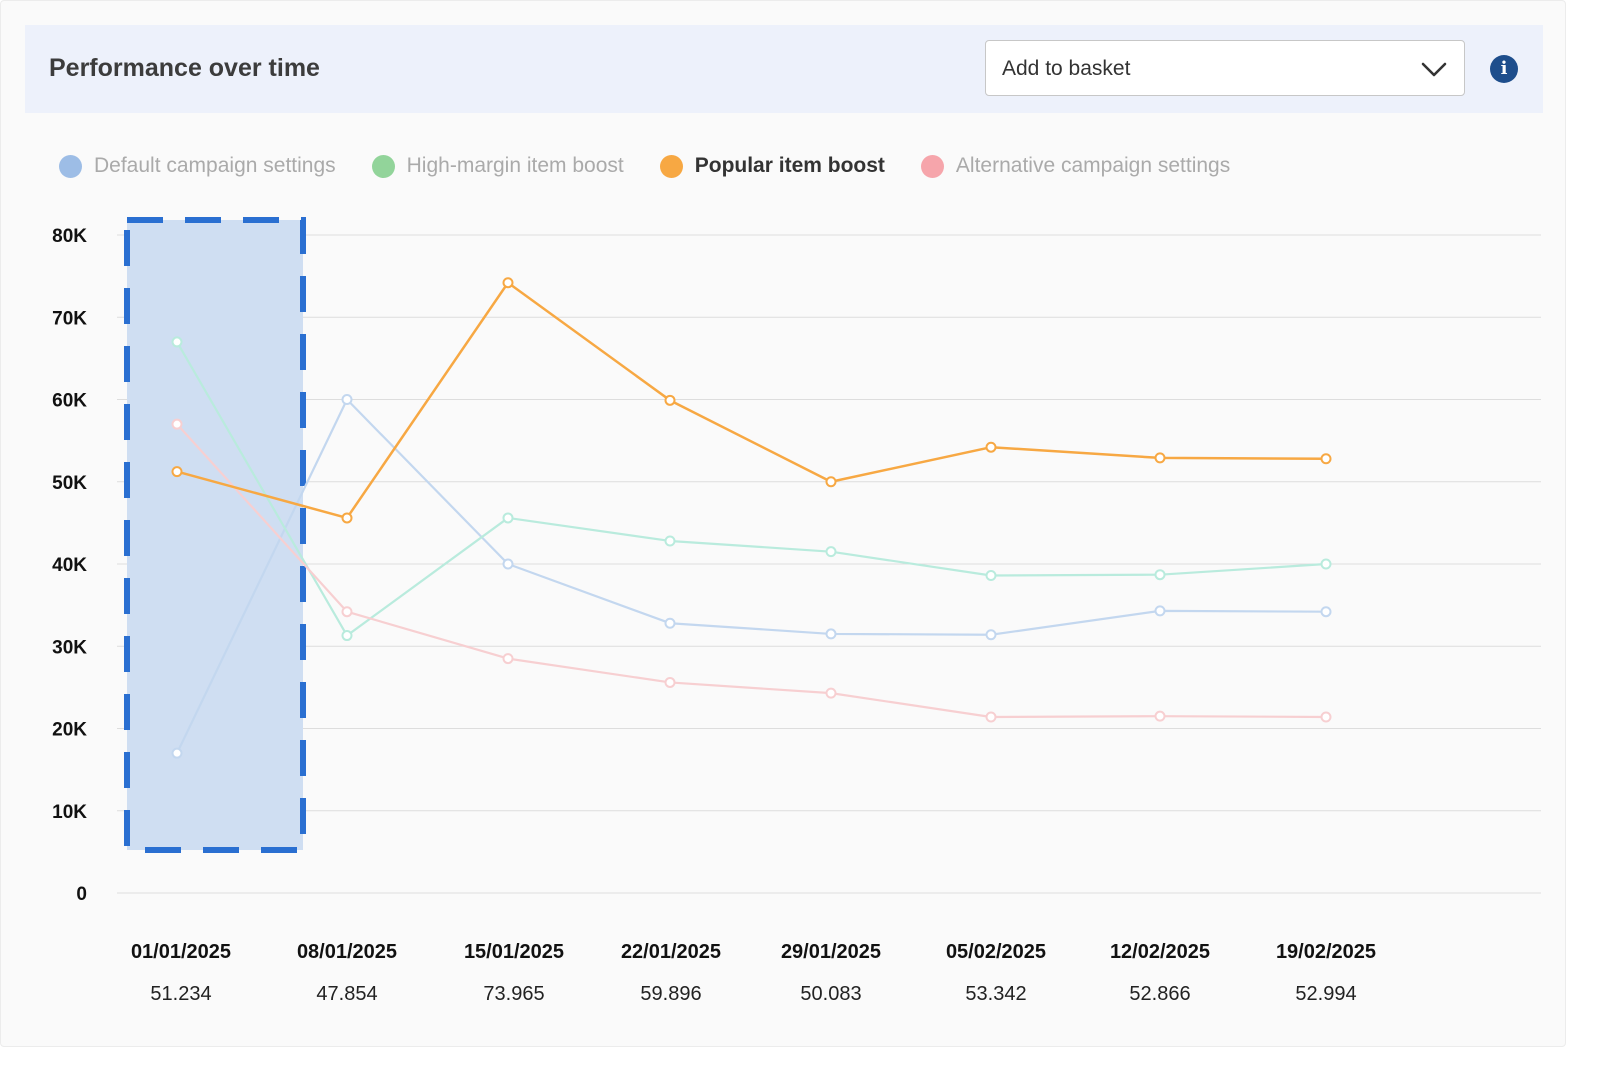 This screenshot has width=1599, height=1071. Describe the element at coordinates (69, 401) in the screenshot. I see `y-tick-label: 60K` at that location.